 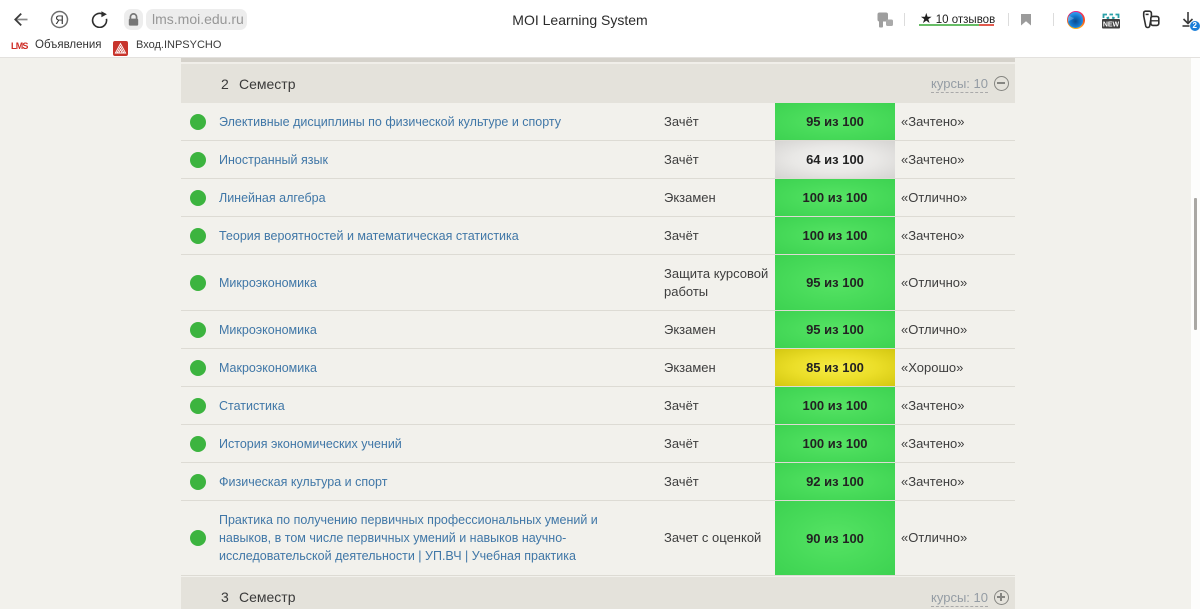 What do you see at coordinates (1111, 24) in the screenshot?
I see `svg-text: NEW` at bounding box center [1111, 24].